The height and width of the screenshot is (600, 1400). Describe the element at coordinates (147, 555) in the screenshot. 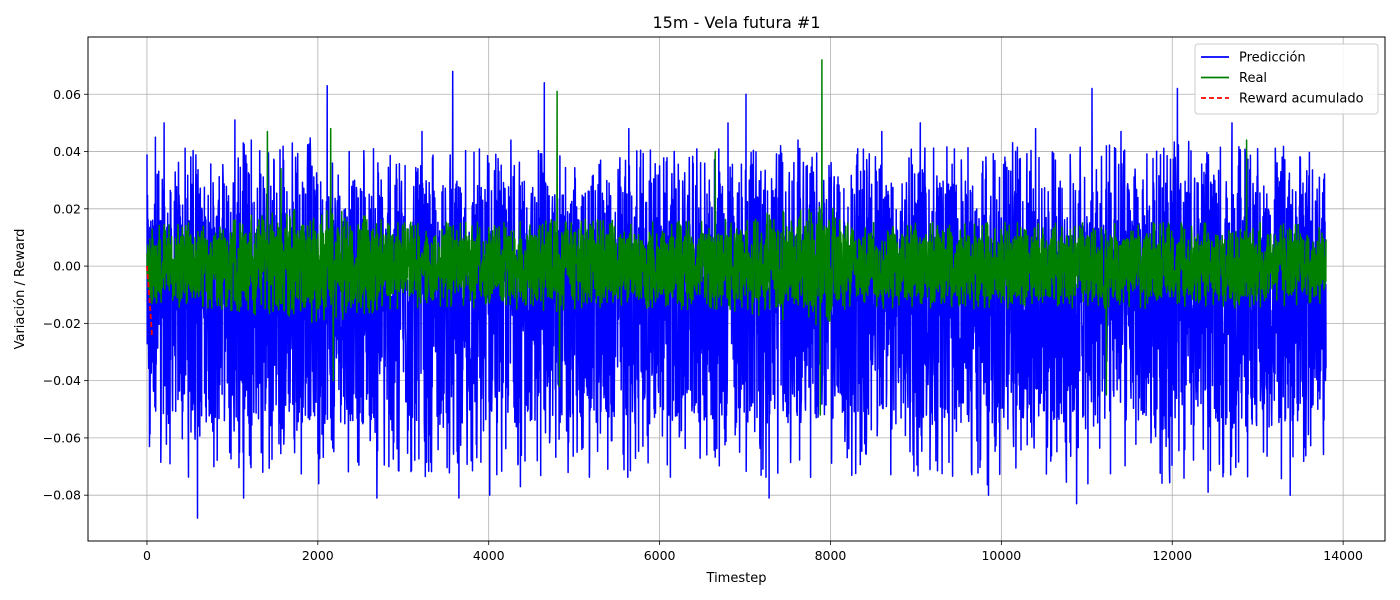

I see `x-tick-label: 0` at that location.